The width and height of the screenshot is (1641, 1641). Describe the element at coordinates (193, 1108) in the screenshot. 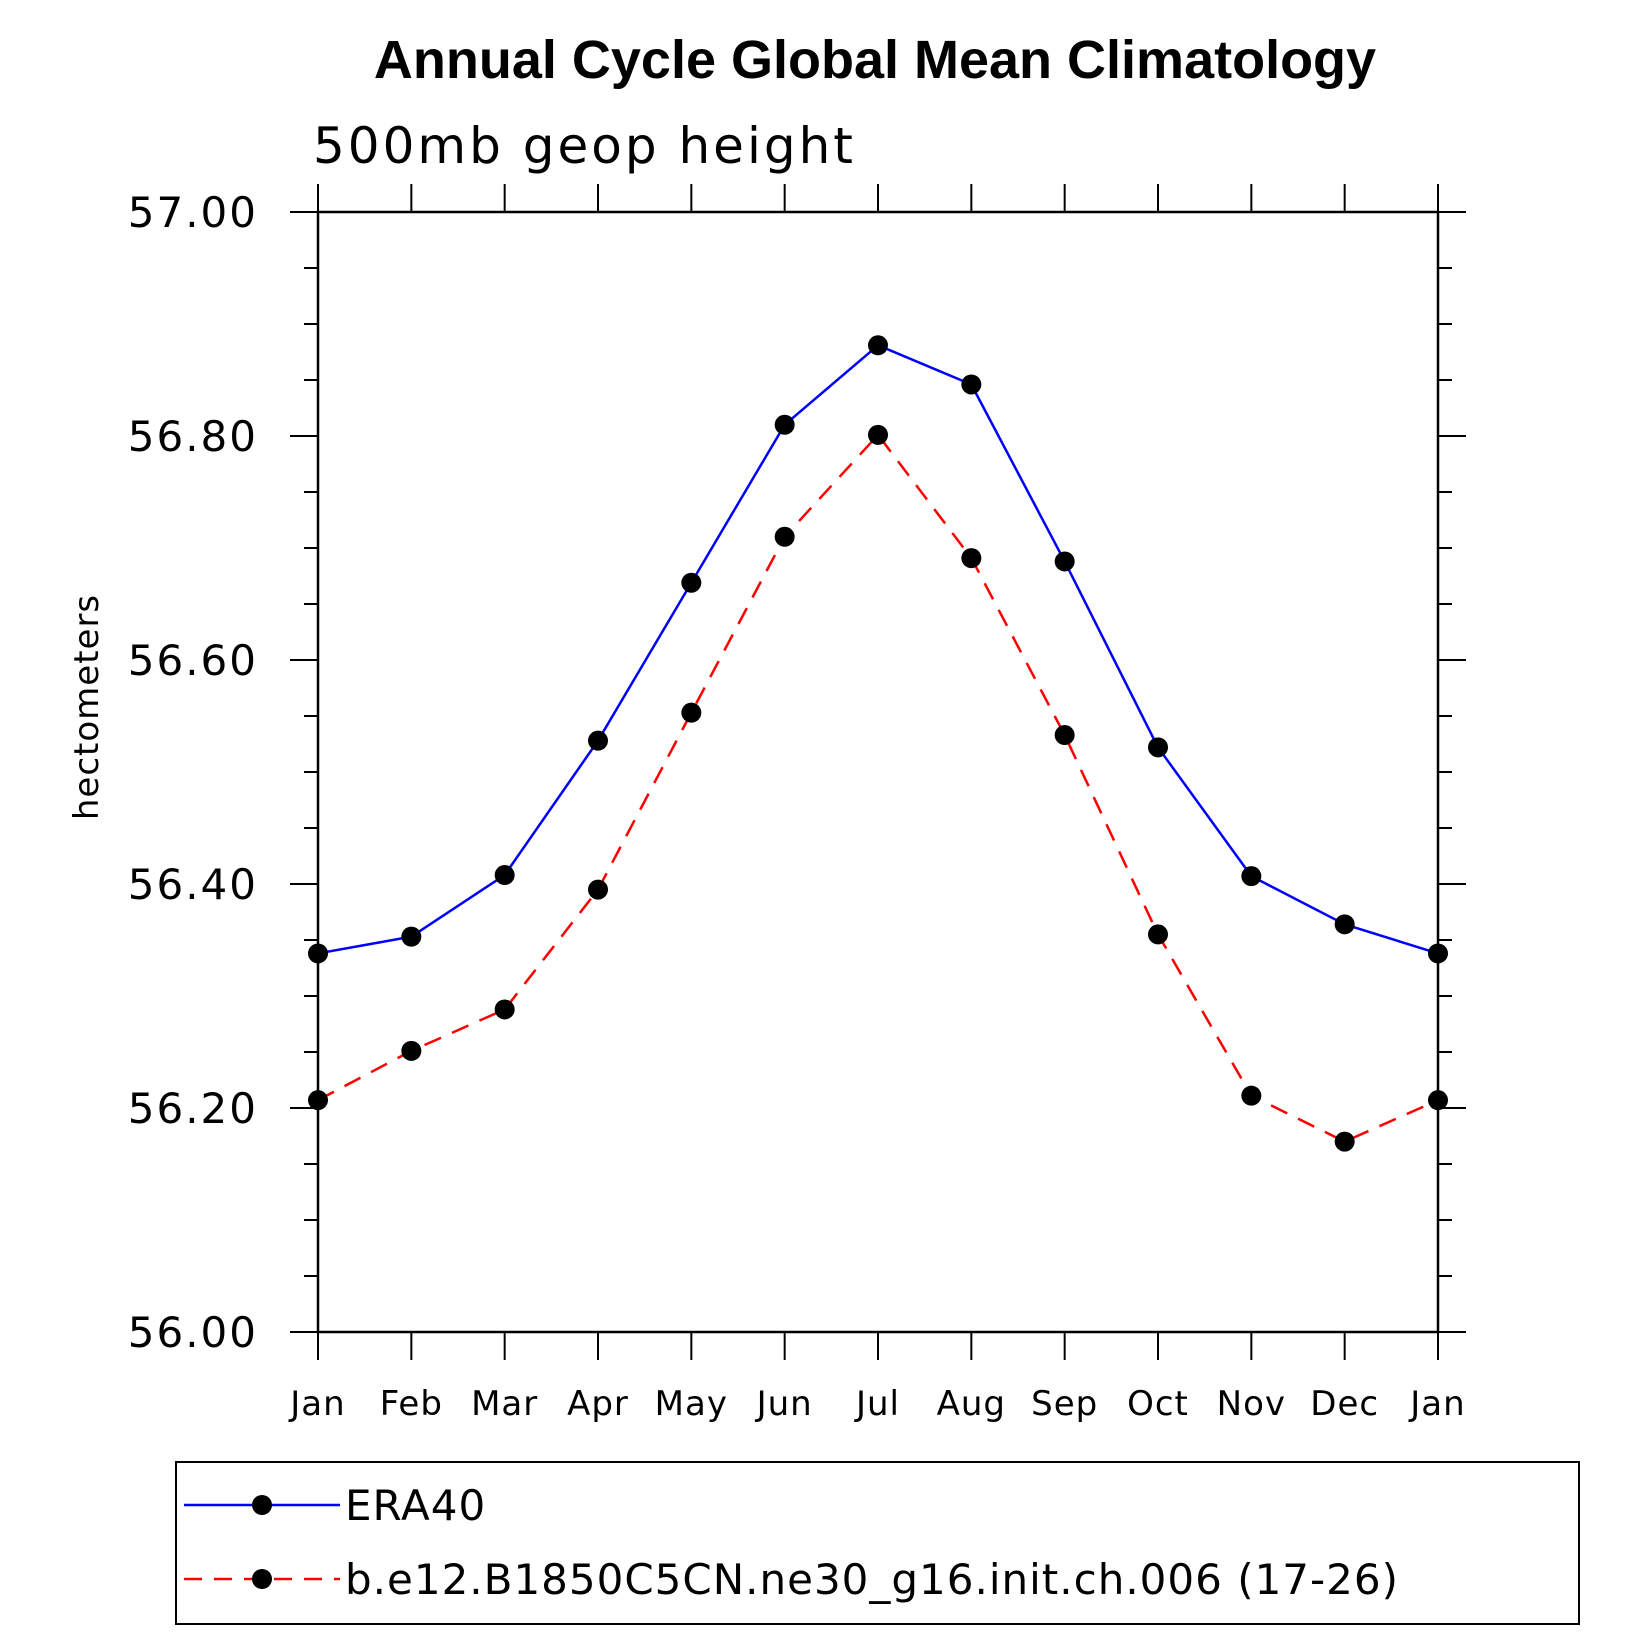

I see `y-tick-label: 56.20` at that location.